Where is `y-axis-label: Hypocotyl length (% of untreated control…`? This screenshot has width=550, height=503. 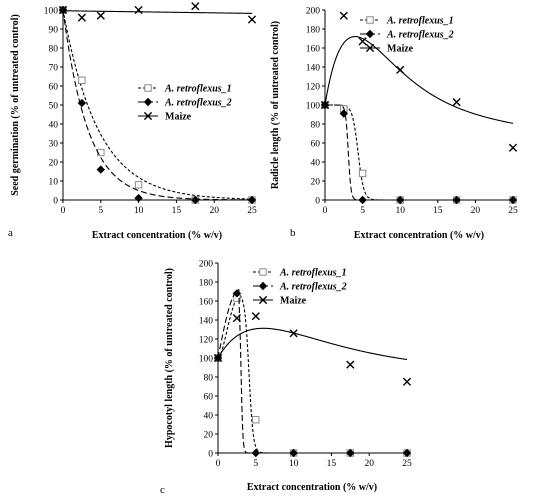 y-axis-label: Hypocotyl length (% of untreated control… is located at coordinates (169, 358).